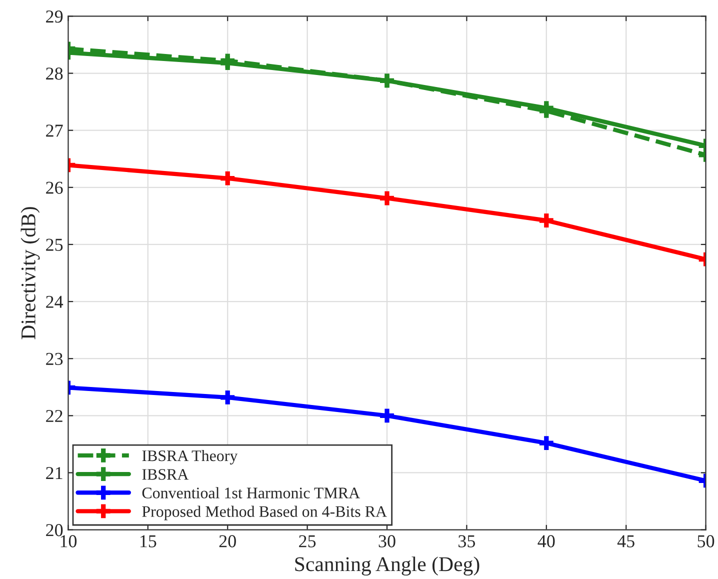  Describe the element at coordinates (54, 359) in the screenshot. I see `y-tick-label: 23` at that location.